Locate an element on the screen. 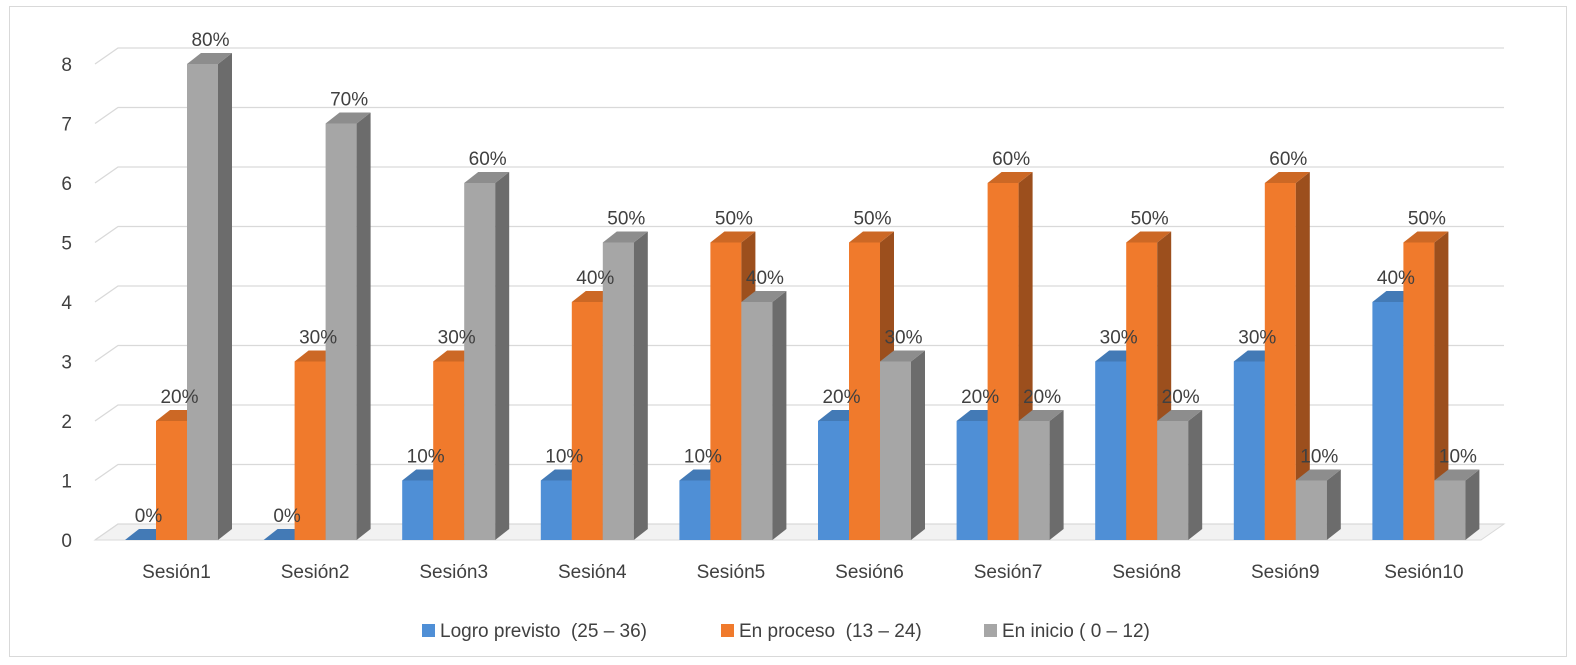 This screenshot has height=665, width=1576. y-tick-label: 4 is located at coordinates (66, 303).